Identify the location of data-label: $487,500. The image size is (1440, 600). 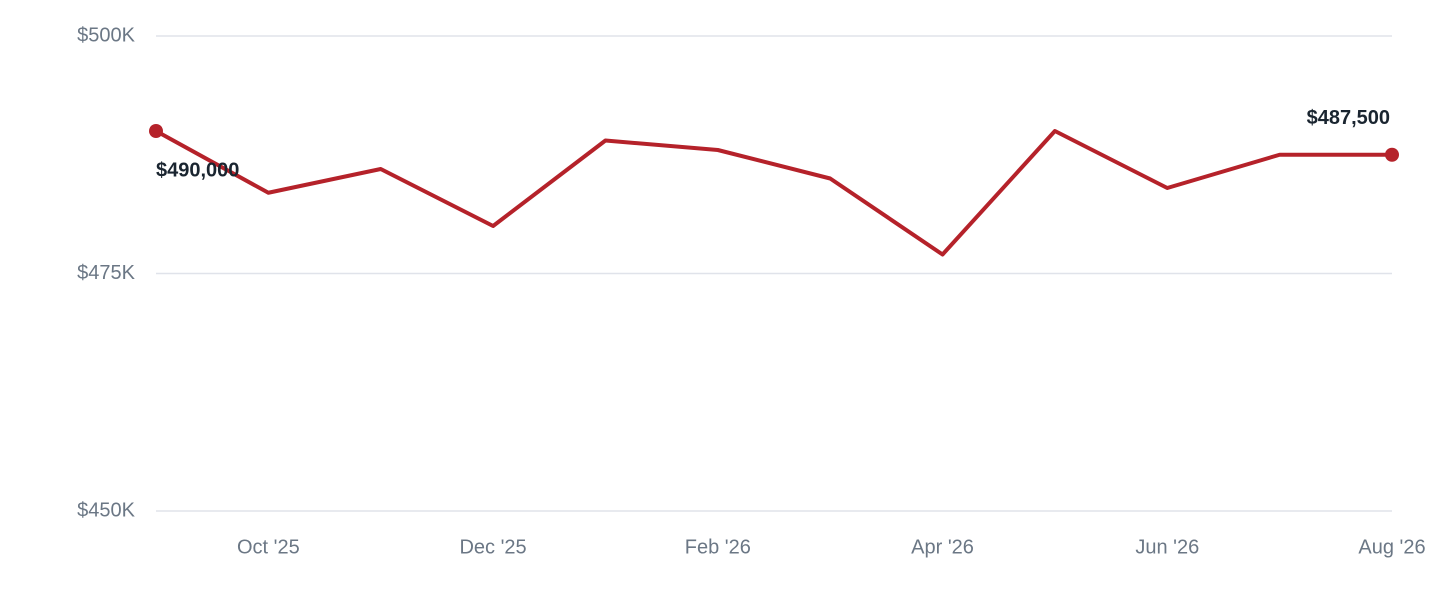
(1348, 118).